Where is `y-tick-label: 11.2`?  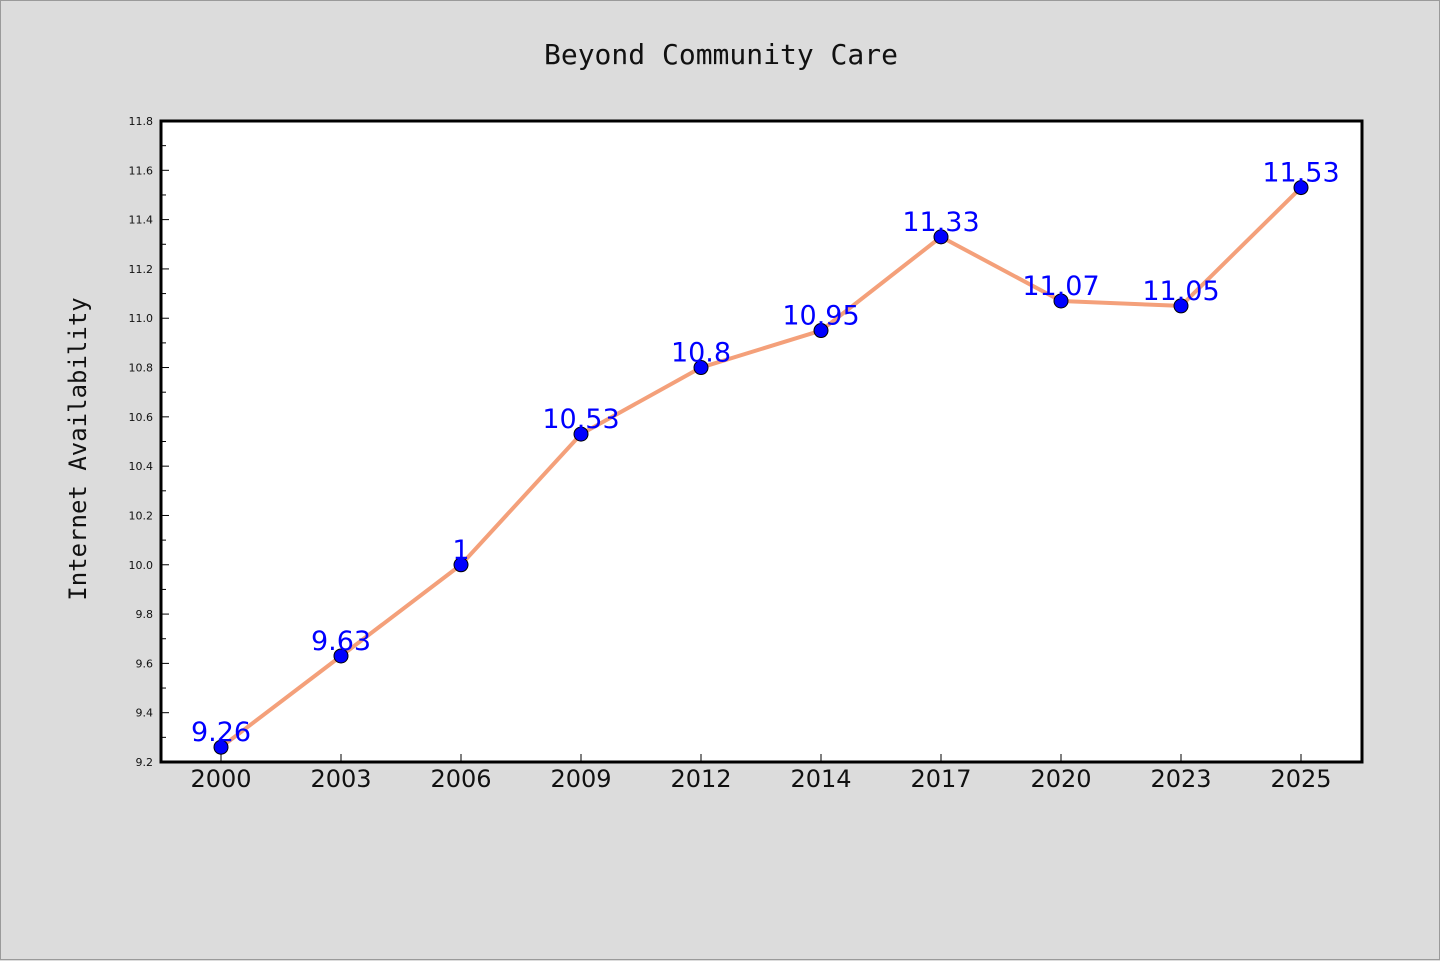
y-tick-label: 11.2 is located at coordinates (141, 269).